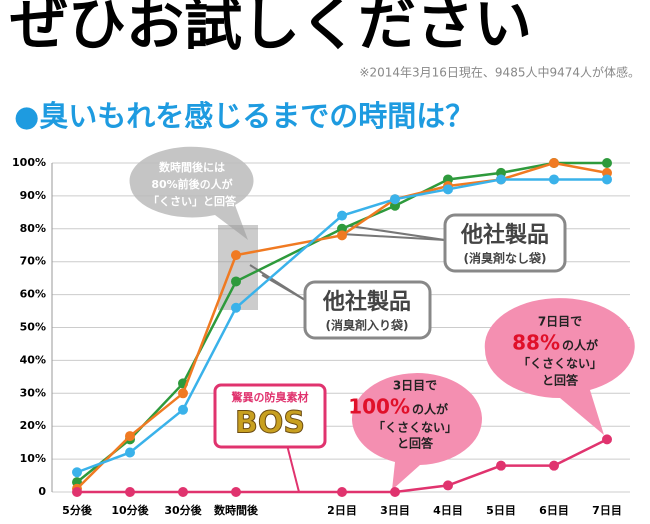 The width and height of the screenshot is (650, 524). What do you see at coordinates (499, 72) in the screenshot?
I see `note: ※2014年3月16日現在、9485人中9474人が体感。` at bounding box center [499, 72].